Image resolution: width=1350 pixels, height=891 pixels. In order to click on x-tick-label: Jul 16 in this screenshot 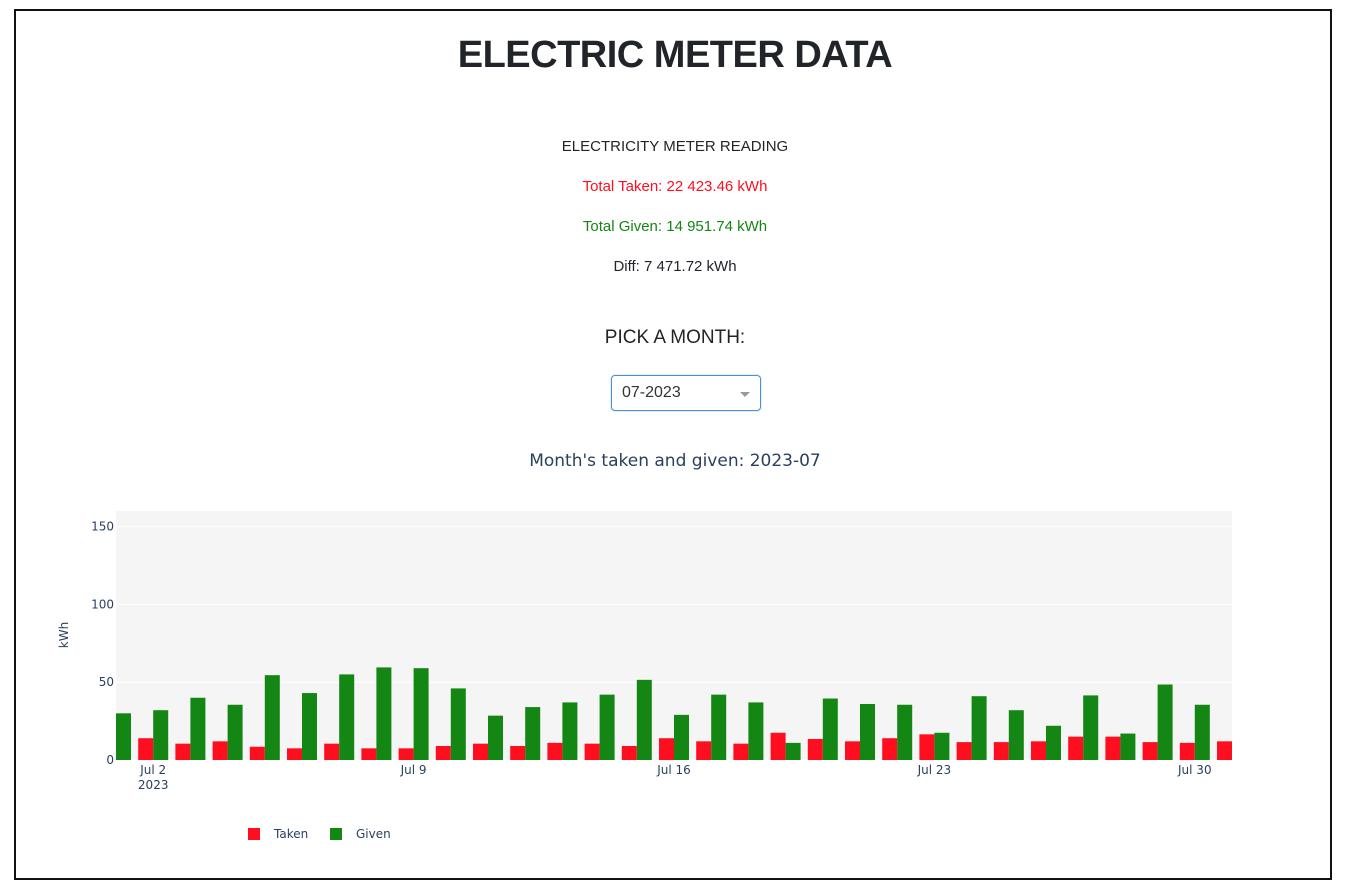, I will do `click(673, 770)`.